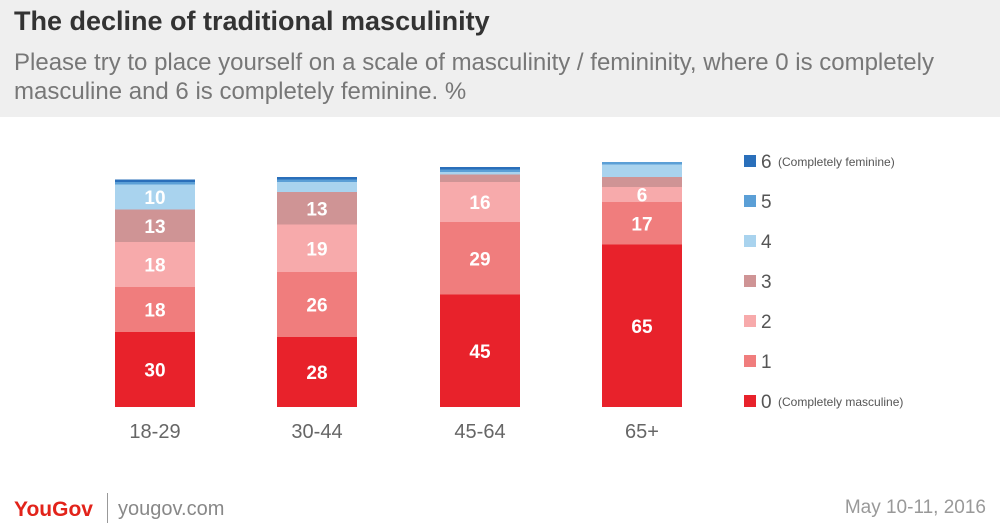 The height and width of the screenshot is (529, 1000). I want to click on data-label: 65, so click(642, 327).